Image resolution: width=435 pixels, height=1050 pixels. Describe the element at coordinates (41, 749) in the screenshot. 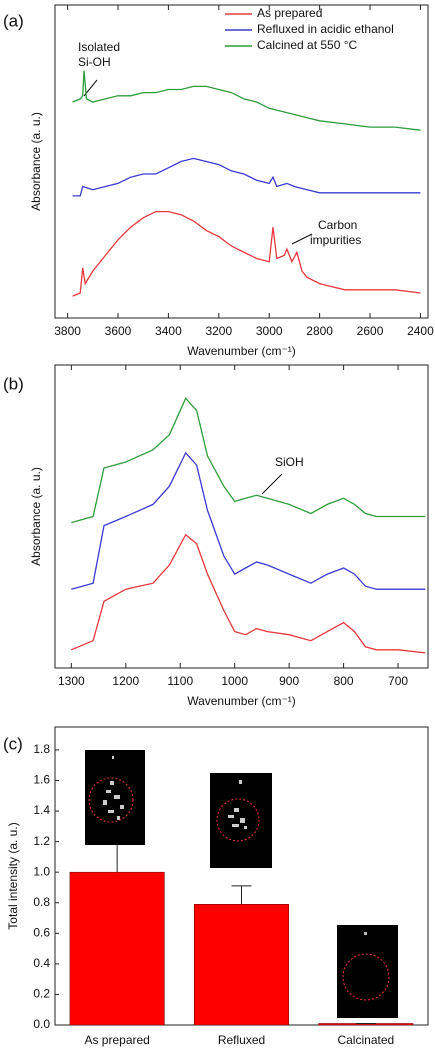

I see `y-tick-label: 1.8` at that location.